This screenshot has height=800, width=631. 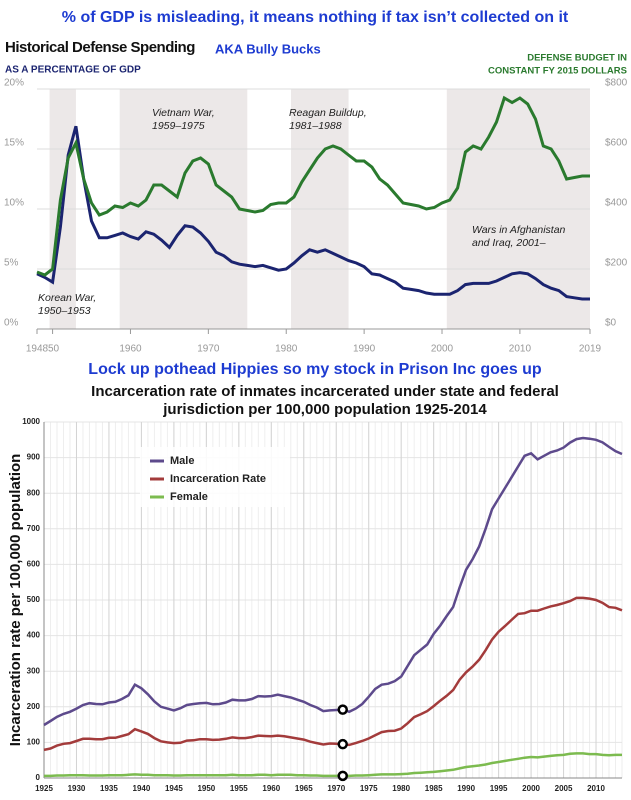 What do you see at coordinates (34, 635) in the screenshot?
I see `y-tick-label: 400` at bounding box center [34, 635].